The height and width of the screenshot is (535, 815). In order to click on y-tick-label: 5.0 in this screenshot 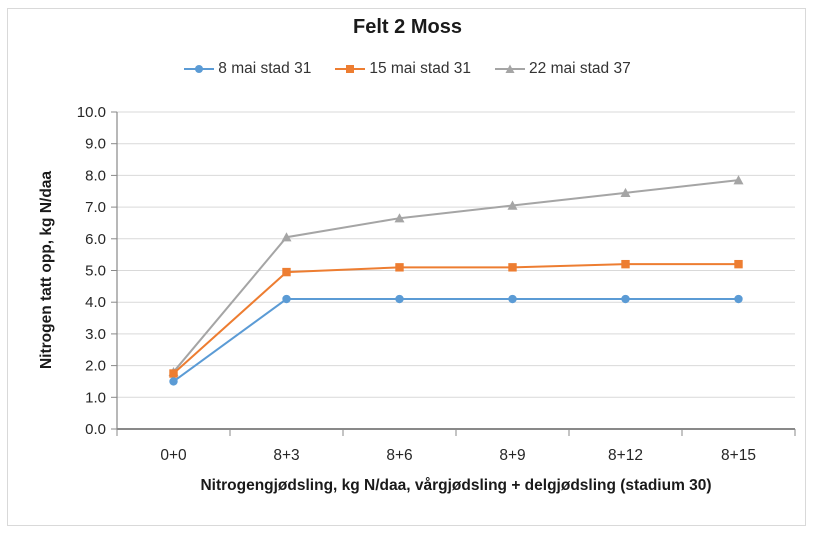, I will do `click(95, 271)`.